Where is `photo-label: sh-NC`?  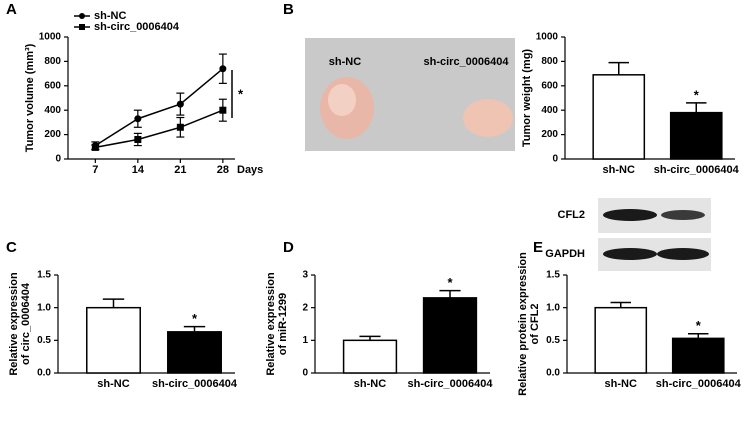
photo-label: sh-NC is located at coordinates (345, 62).